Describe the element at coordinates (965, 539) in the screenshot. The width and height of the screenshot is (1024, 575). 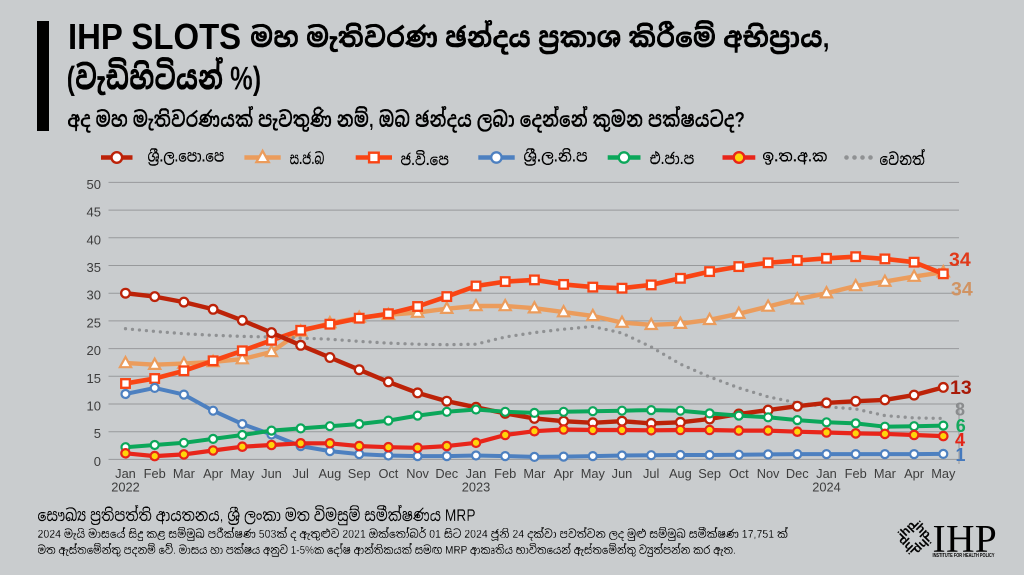
I see `svg-text: IHP` at that location.